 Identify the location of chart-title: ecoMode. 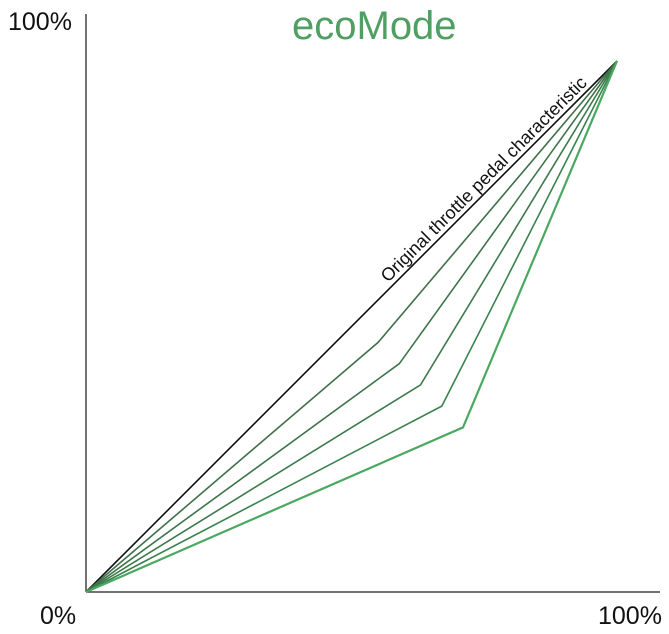
(374, 26).